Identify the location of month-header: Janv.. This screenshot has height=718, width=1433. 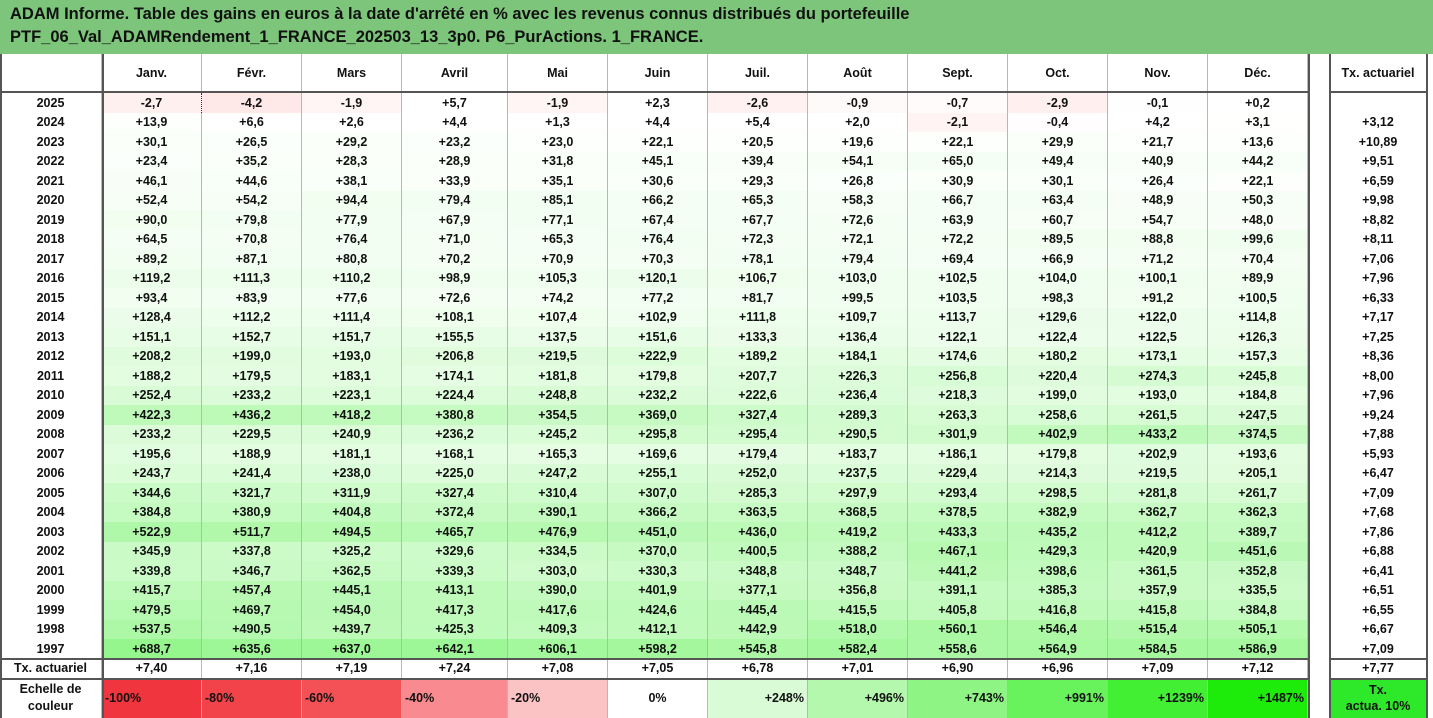
(152, 73).